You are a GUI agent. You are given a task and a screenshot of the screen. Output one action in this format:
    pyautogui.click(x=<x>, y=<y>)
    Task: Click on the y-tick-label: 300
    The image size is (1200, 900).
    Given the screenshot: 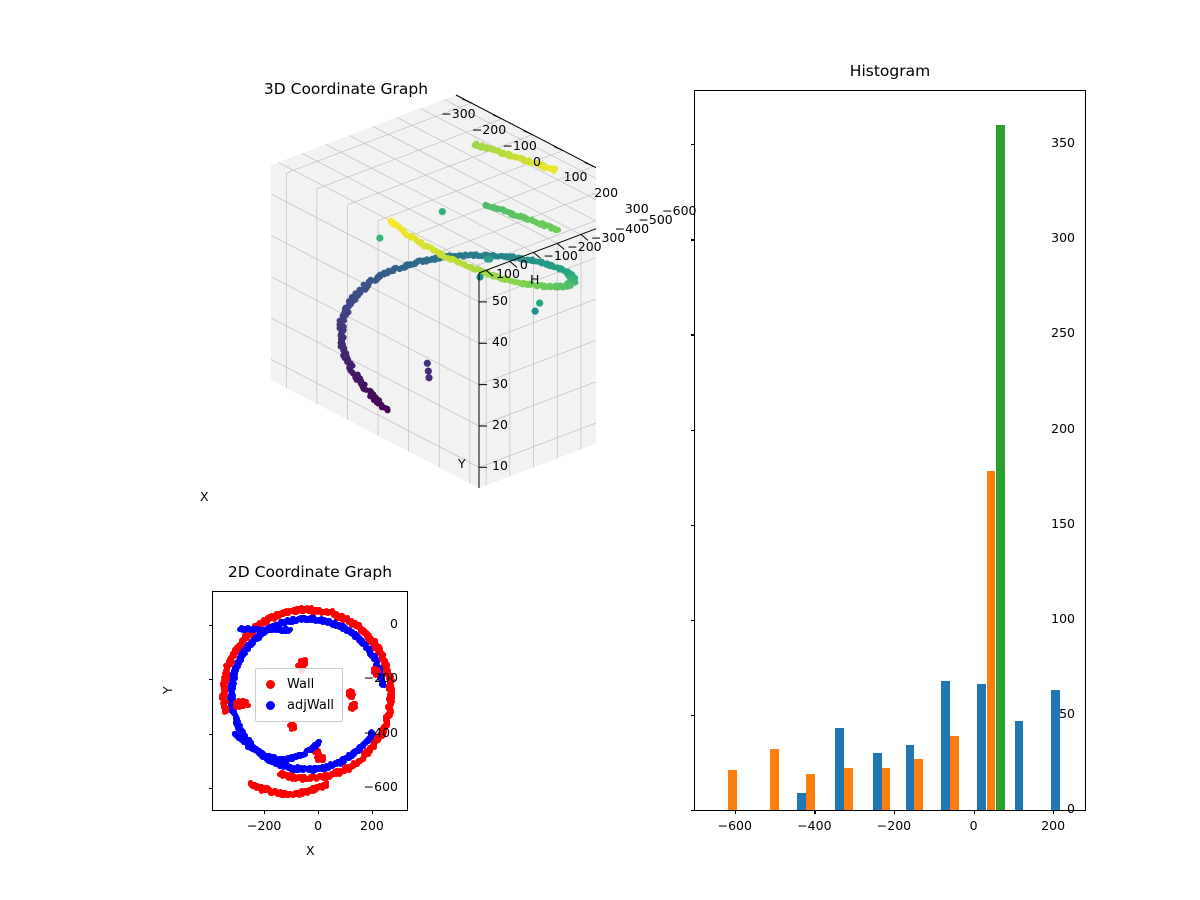 What is the action you would take?
    pyautogui.click(x=1063, y=238)
    